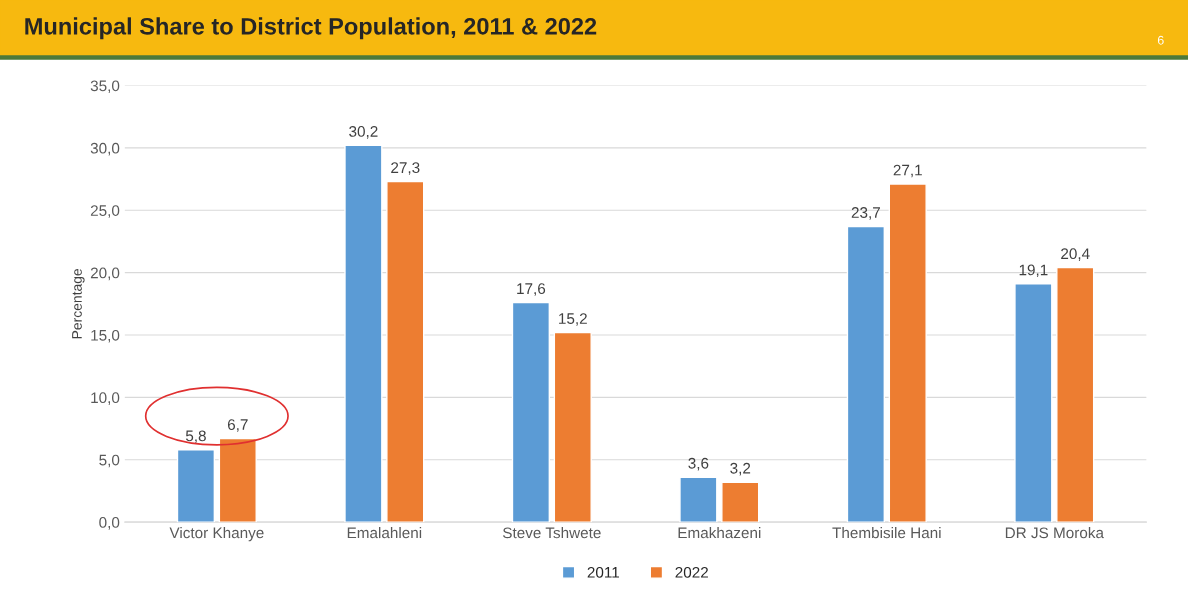 The image size is (1188, 590). Describe the element at coordinates (195, 437) in the screenshot. I see `data-label: 5,8` at that location.